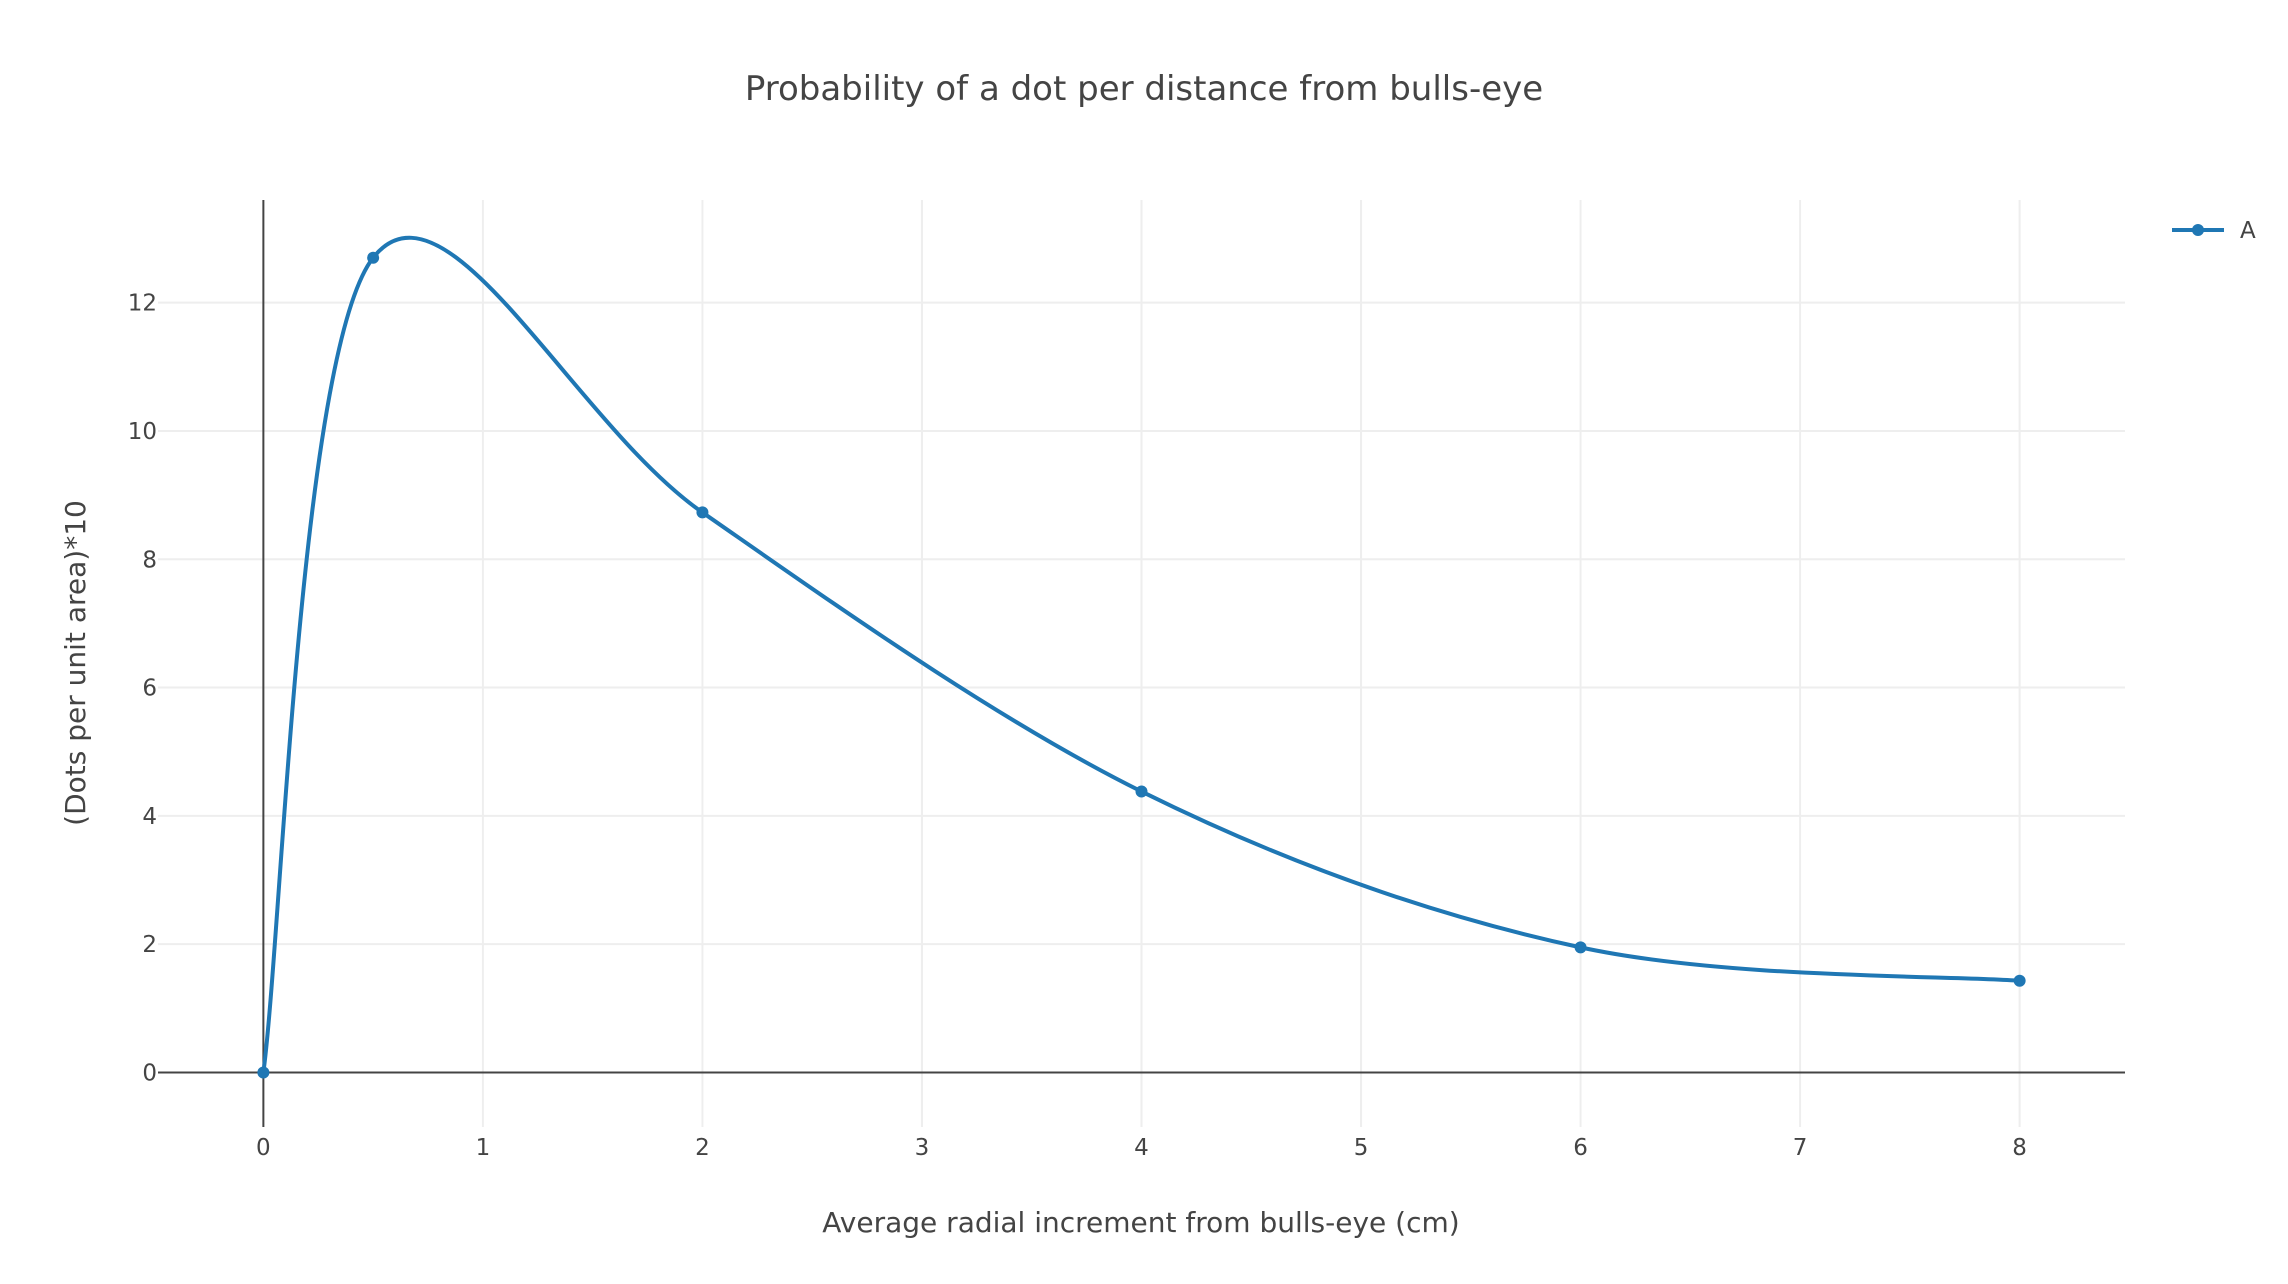  I want to click on x-tick-label: 8, so click(2019, 1148).